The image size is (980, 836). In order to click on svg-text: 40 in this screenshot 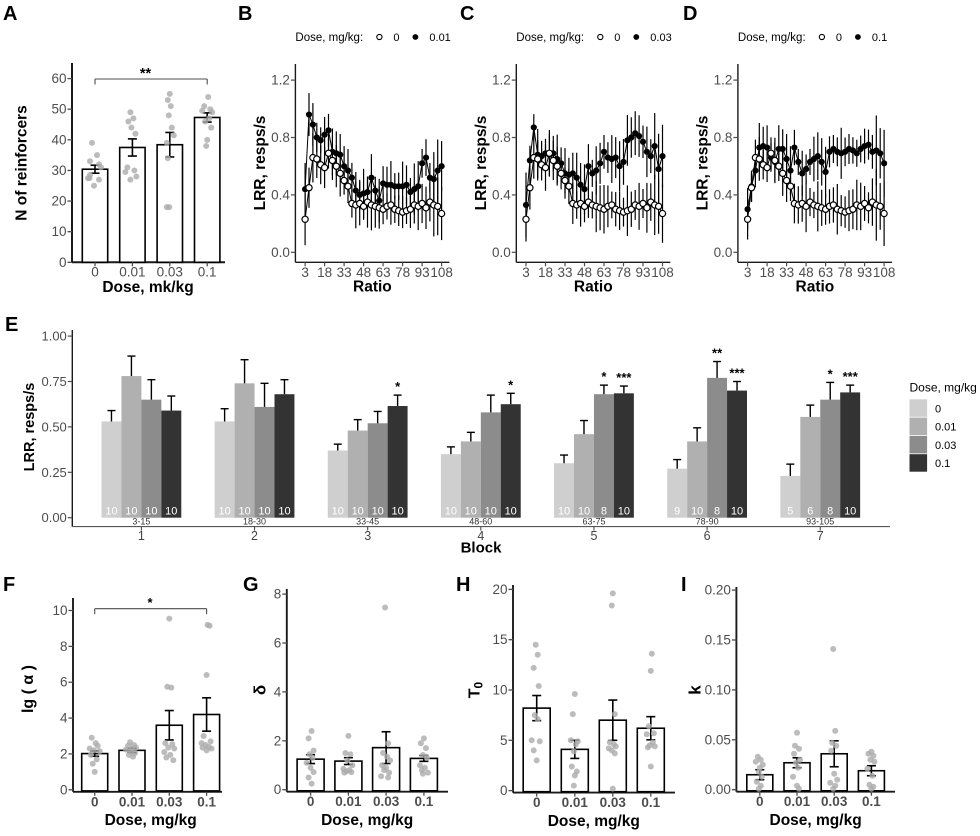, I will do `click(58, 139)`.